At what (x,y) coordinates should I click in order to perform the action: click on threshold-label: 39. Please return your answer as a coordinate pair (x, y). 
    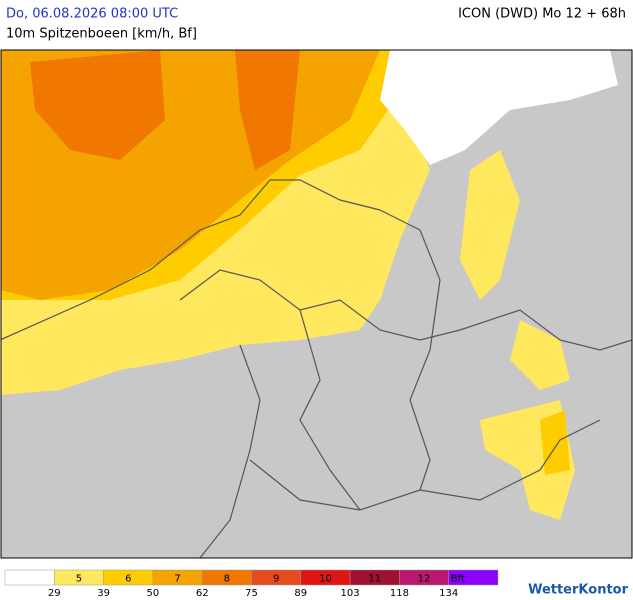
    Looking at the image, I should click on (103, 593).